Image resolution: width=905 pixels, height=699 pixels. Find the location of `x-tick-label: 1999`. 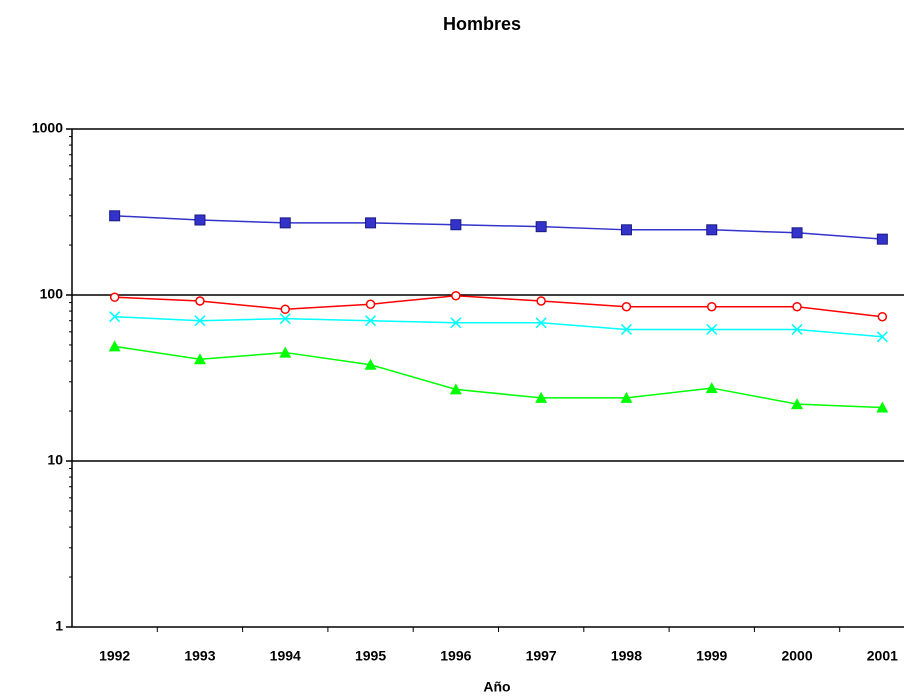

x-tick-label: 1999 is located at coordinates (711, 656).